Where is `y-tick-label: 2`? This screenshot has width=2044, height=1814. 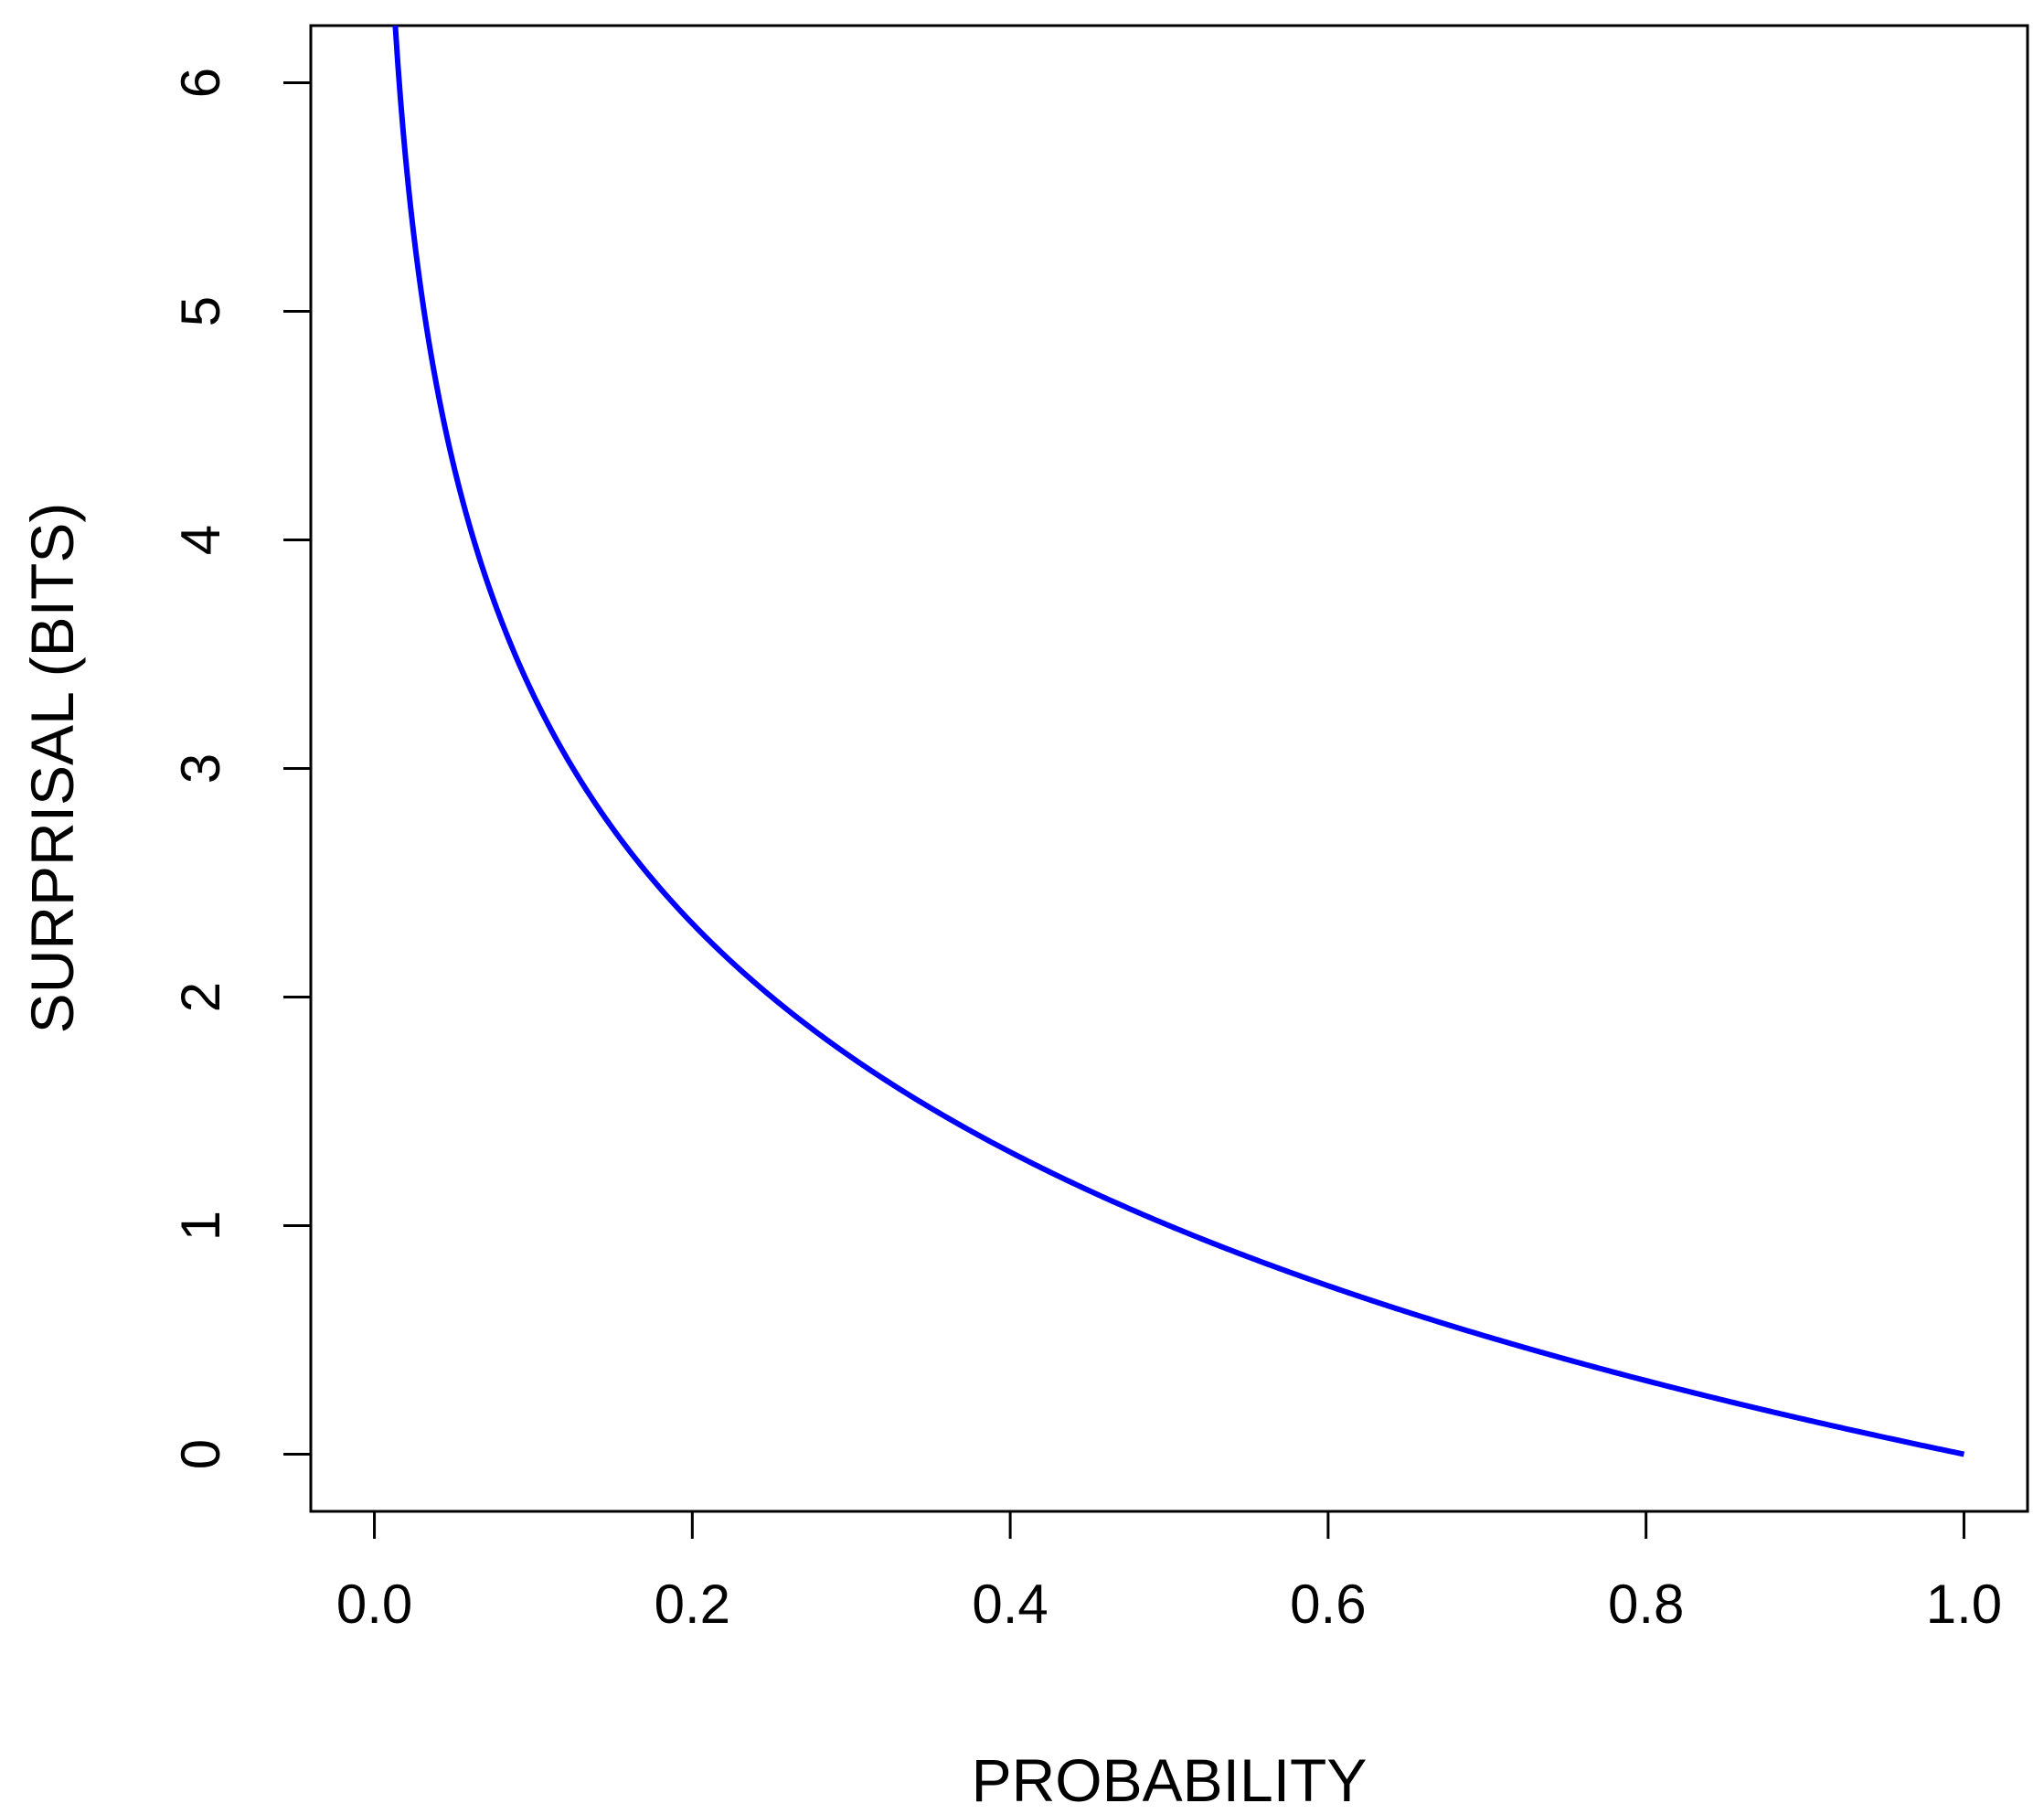
y-tick-label: 2 is located at coordinates (200, 997).